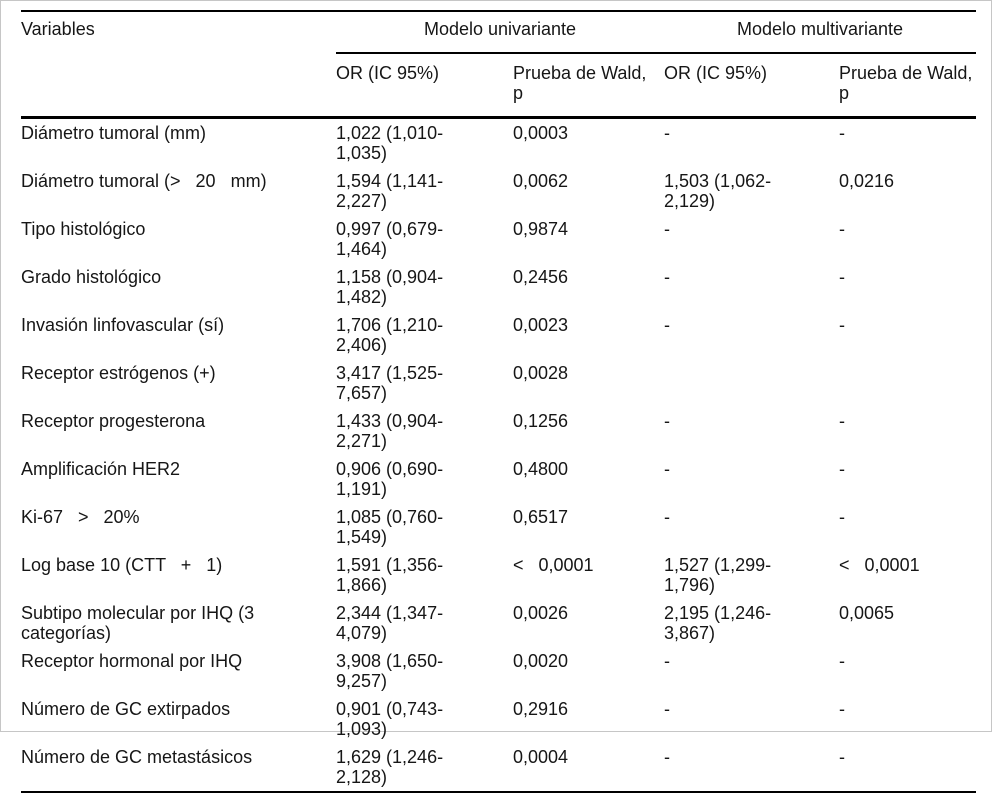 Image resolution: width=992 pixels, height=793 pixels. What do you see at coordinates (718, 623) in the screenshot?
I see `multivariate-or-cell: 2,195 (1,246-3,867)` at bounding box center [718, 623].